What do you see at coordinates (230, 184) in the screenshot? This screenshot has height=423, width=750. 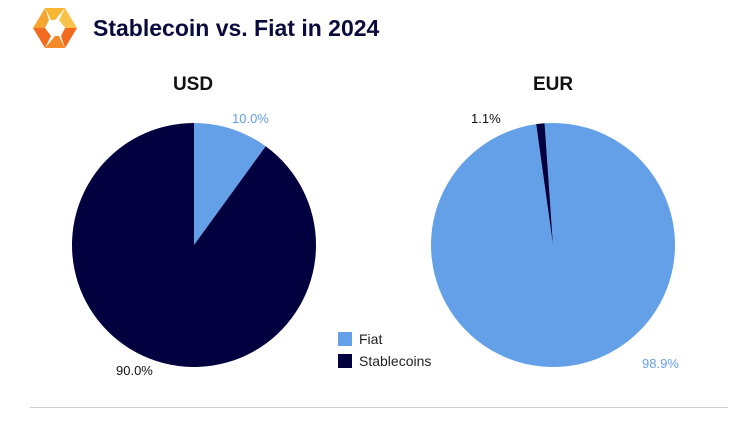 I see `usd-slice-fiat` at bounding box center [230, 184].